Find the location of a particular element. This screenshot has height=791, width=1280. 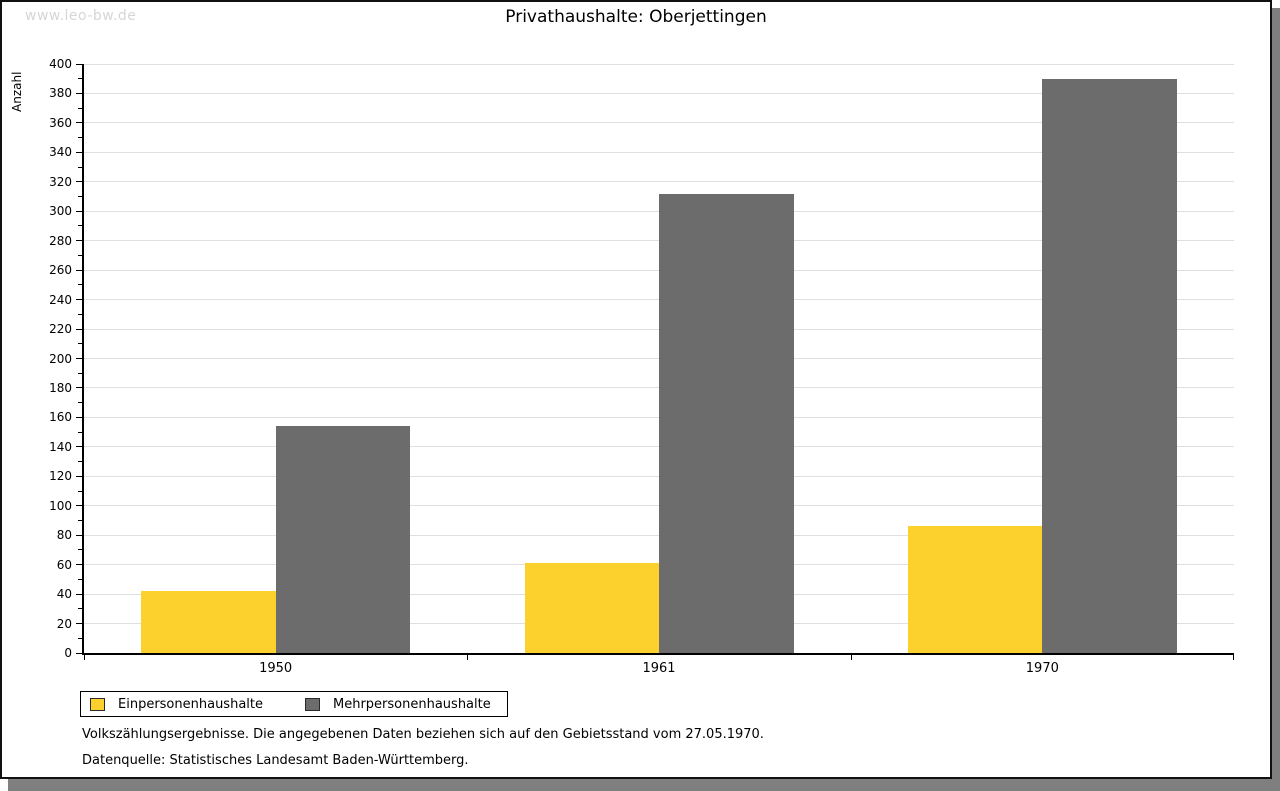

y-tick-label-380: 380 is located at coordinates (60, 93).